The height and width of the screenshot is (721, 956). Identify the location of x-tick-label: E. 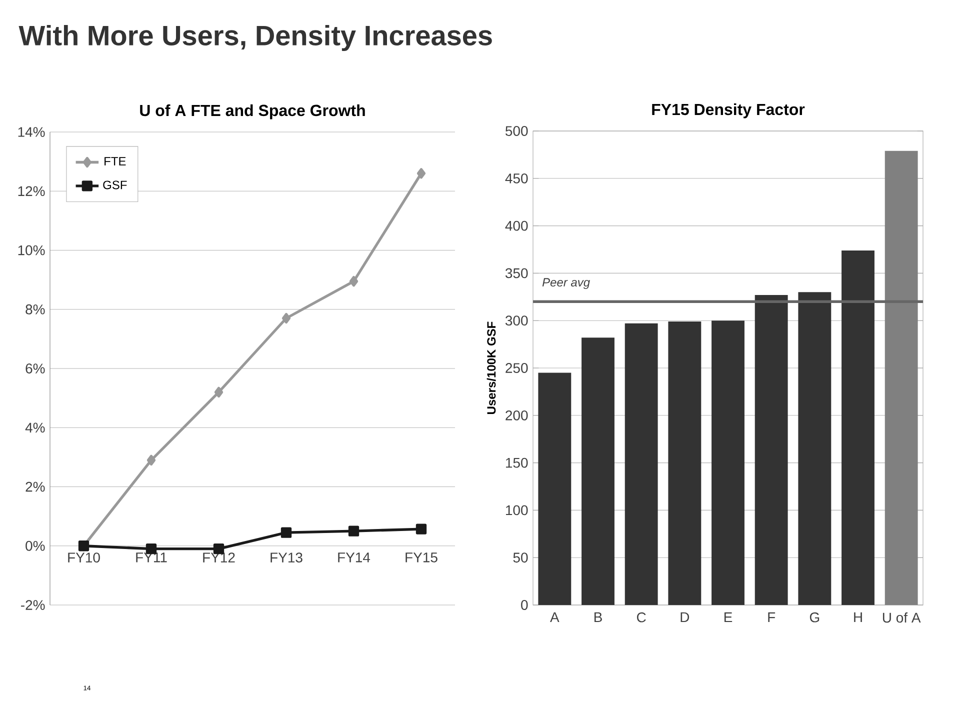
(728, 617).